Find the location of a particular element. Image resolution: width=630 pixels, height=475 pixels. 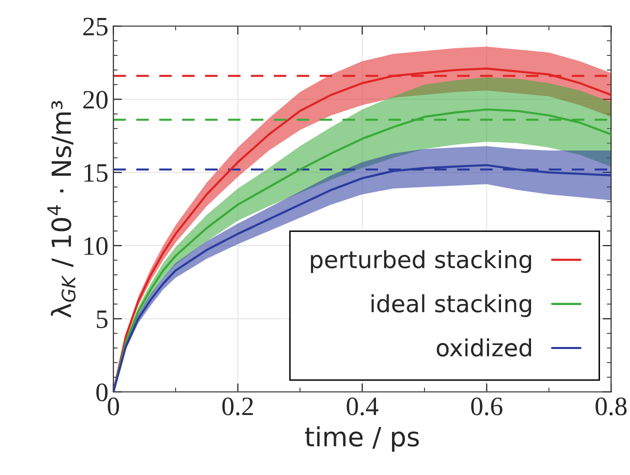

y-tick-label: 15 is located at coordinates (96, 173).